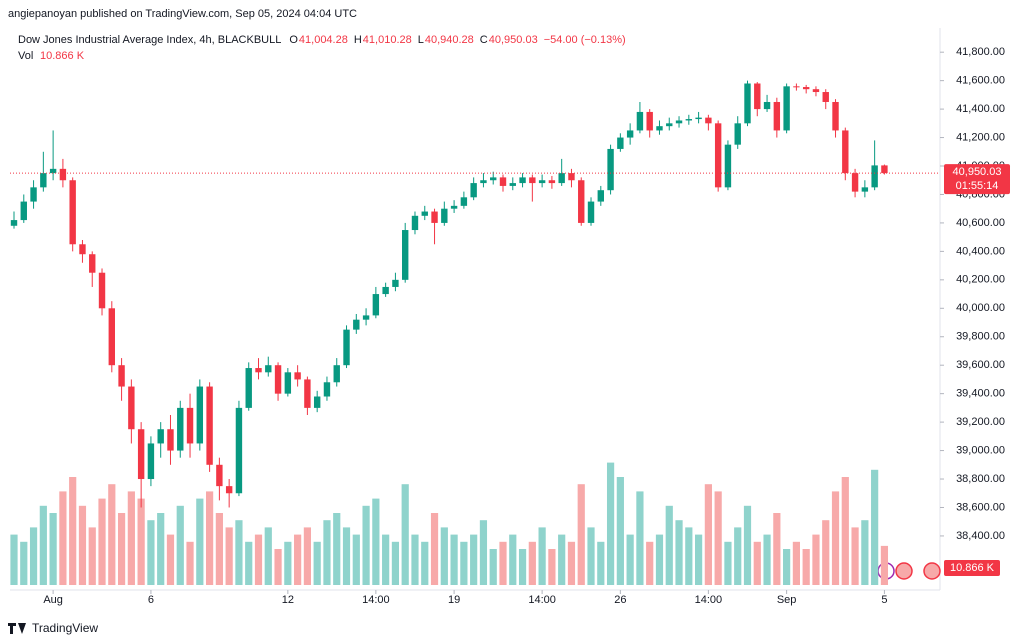 This screenshot has width=1024, height=643. Describe the element at coordinates (980, 223) in the screenshot. I see `y-tick-label: 40,600.00` at that location.